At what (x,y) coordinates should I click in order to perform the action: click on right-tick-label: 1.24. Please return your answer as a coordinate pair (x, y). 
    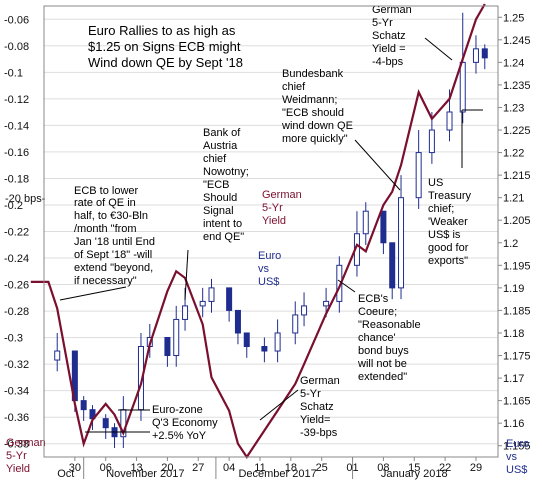
    Looking at the image, I should click on (513, 63).